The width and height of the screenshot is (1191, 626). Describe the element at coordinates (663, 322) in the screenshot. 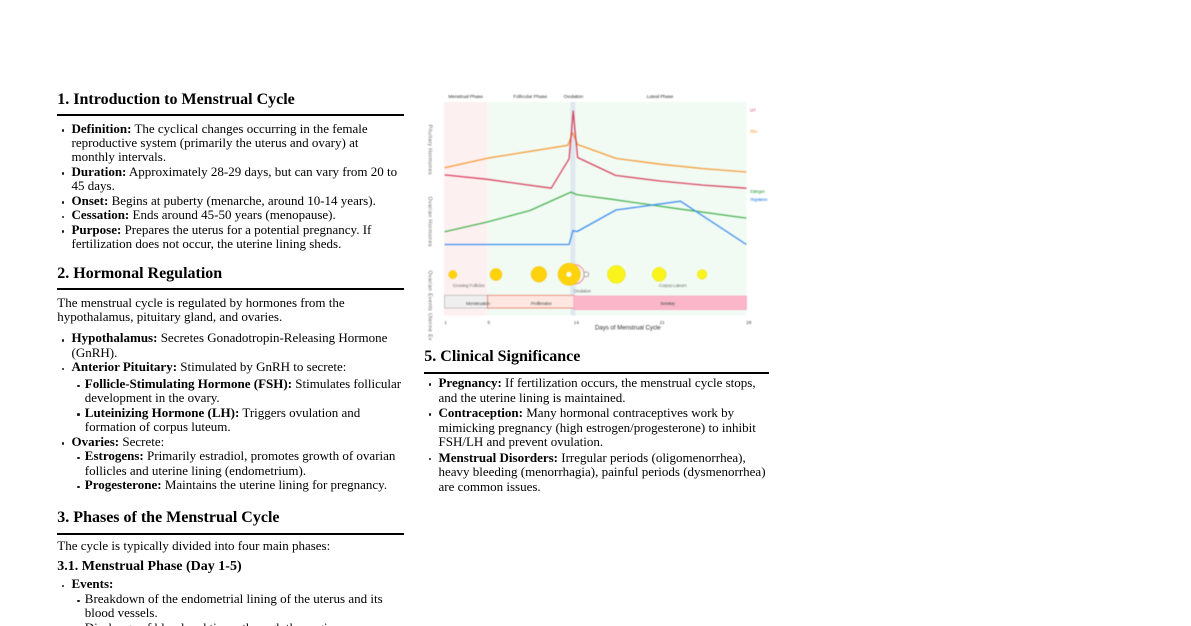

I see `svg-text: 21` at that location.